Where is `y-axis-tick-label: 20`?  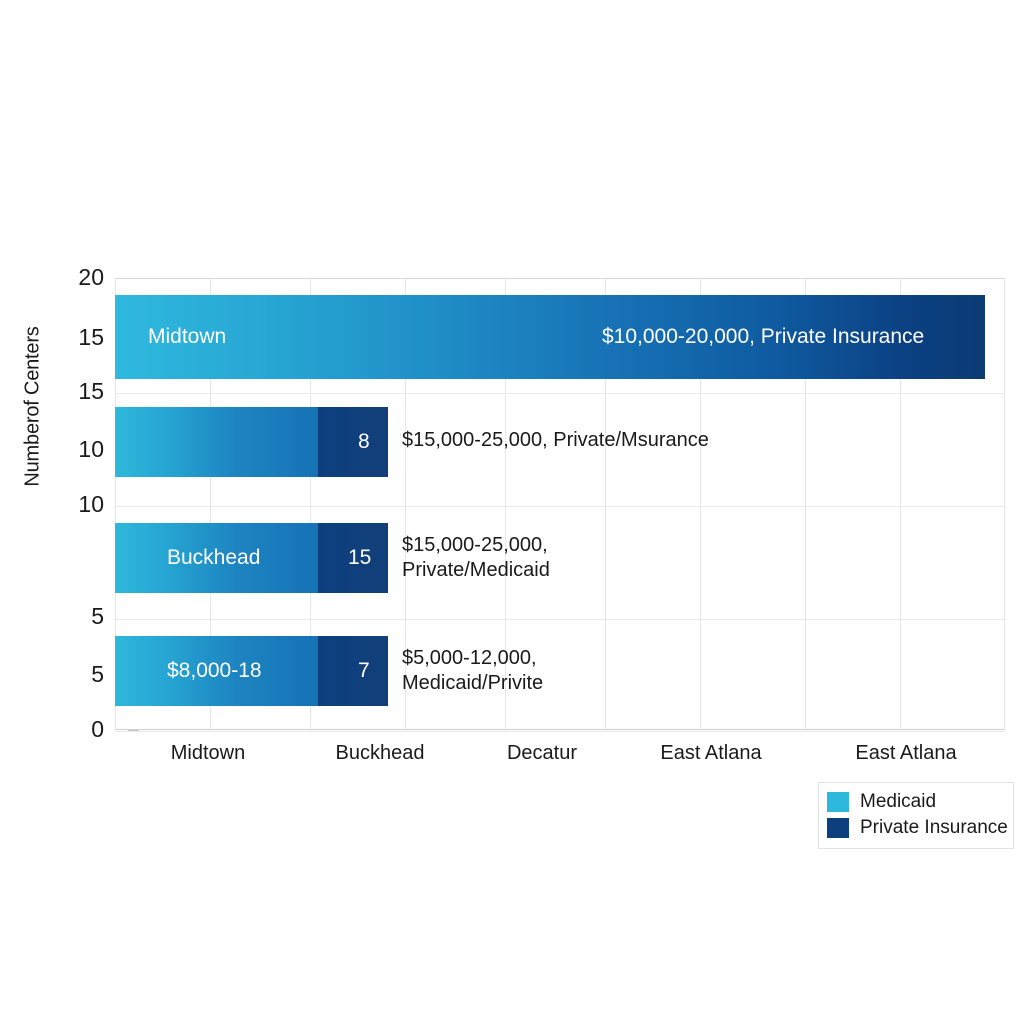 y-axis-tick-label: 20 is located at coordinates (91, 277).